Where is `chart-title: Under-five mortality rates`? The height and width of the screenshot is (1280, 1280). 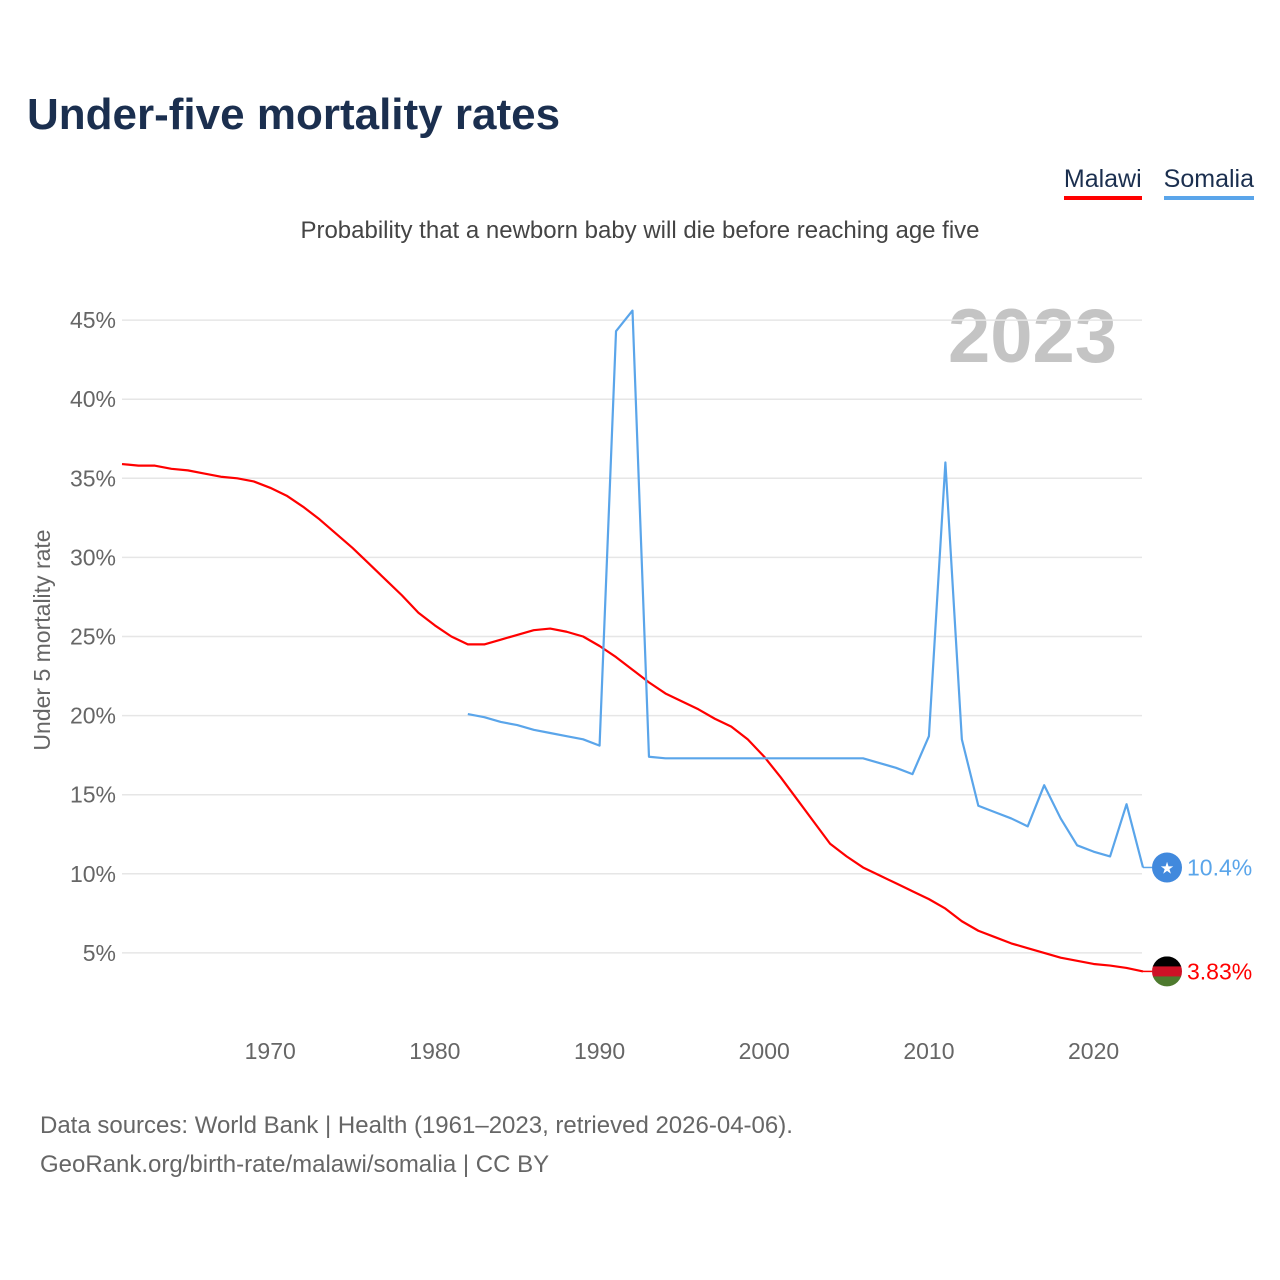
chart-title: Under-five mortality rates is located at coordinates (294, 114).